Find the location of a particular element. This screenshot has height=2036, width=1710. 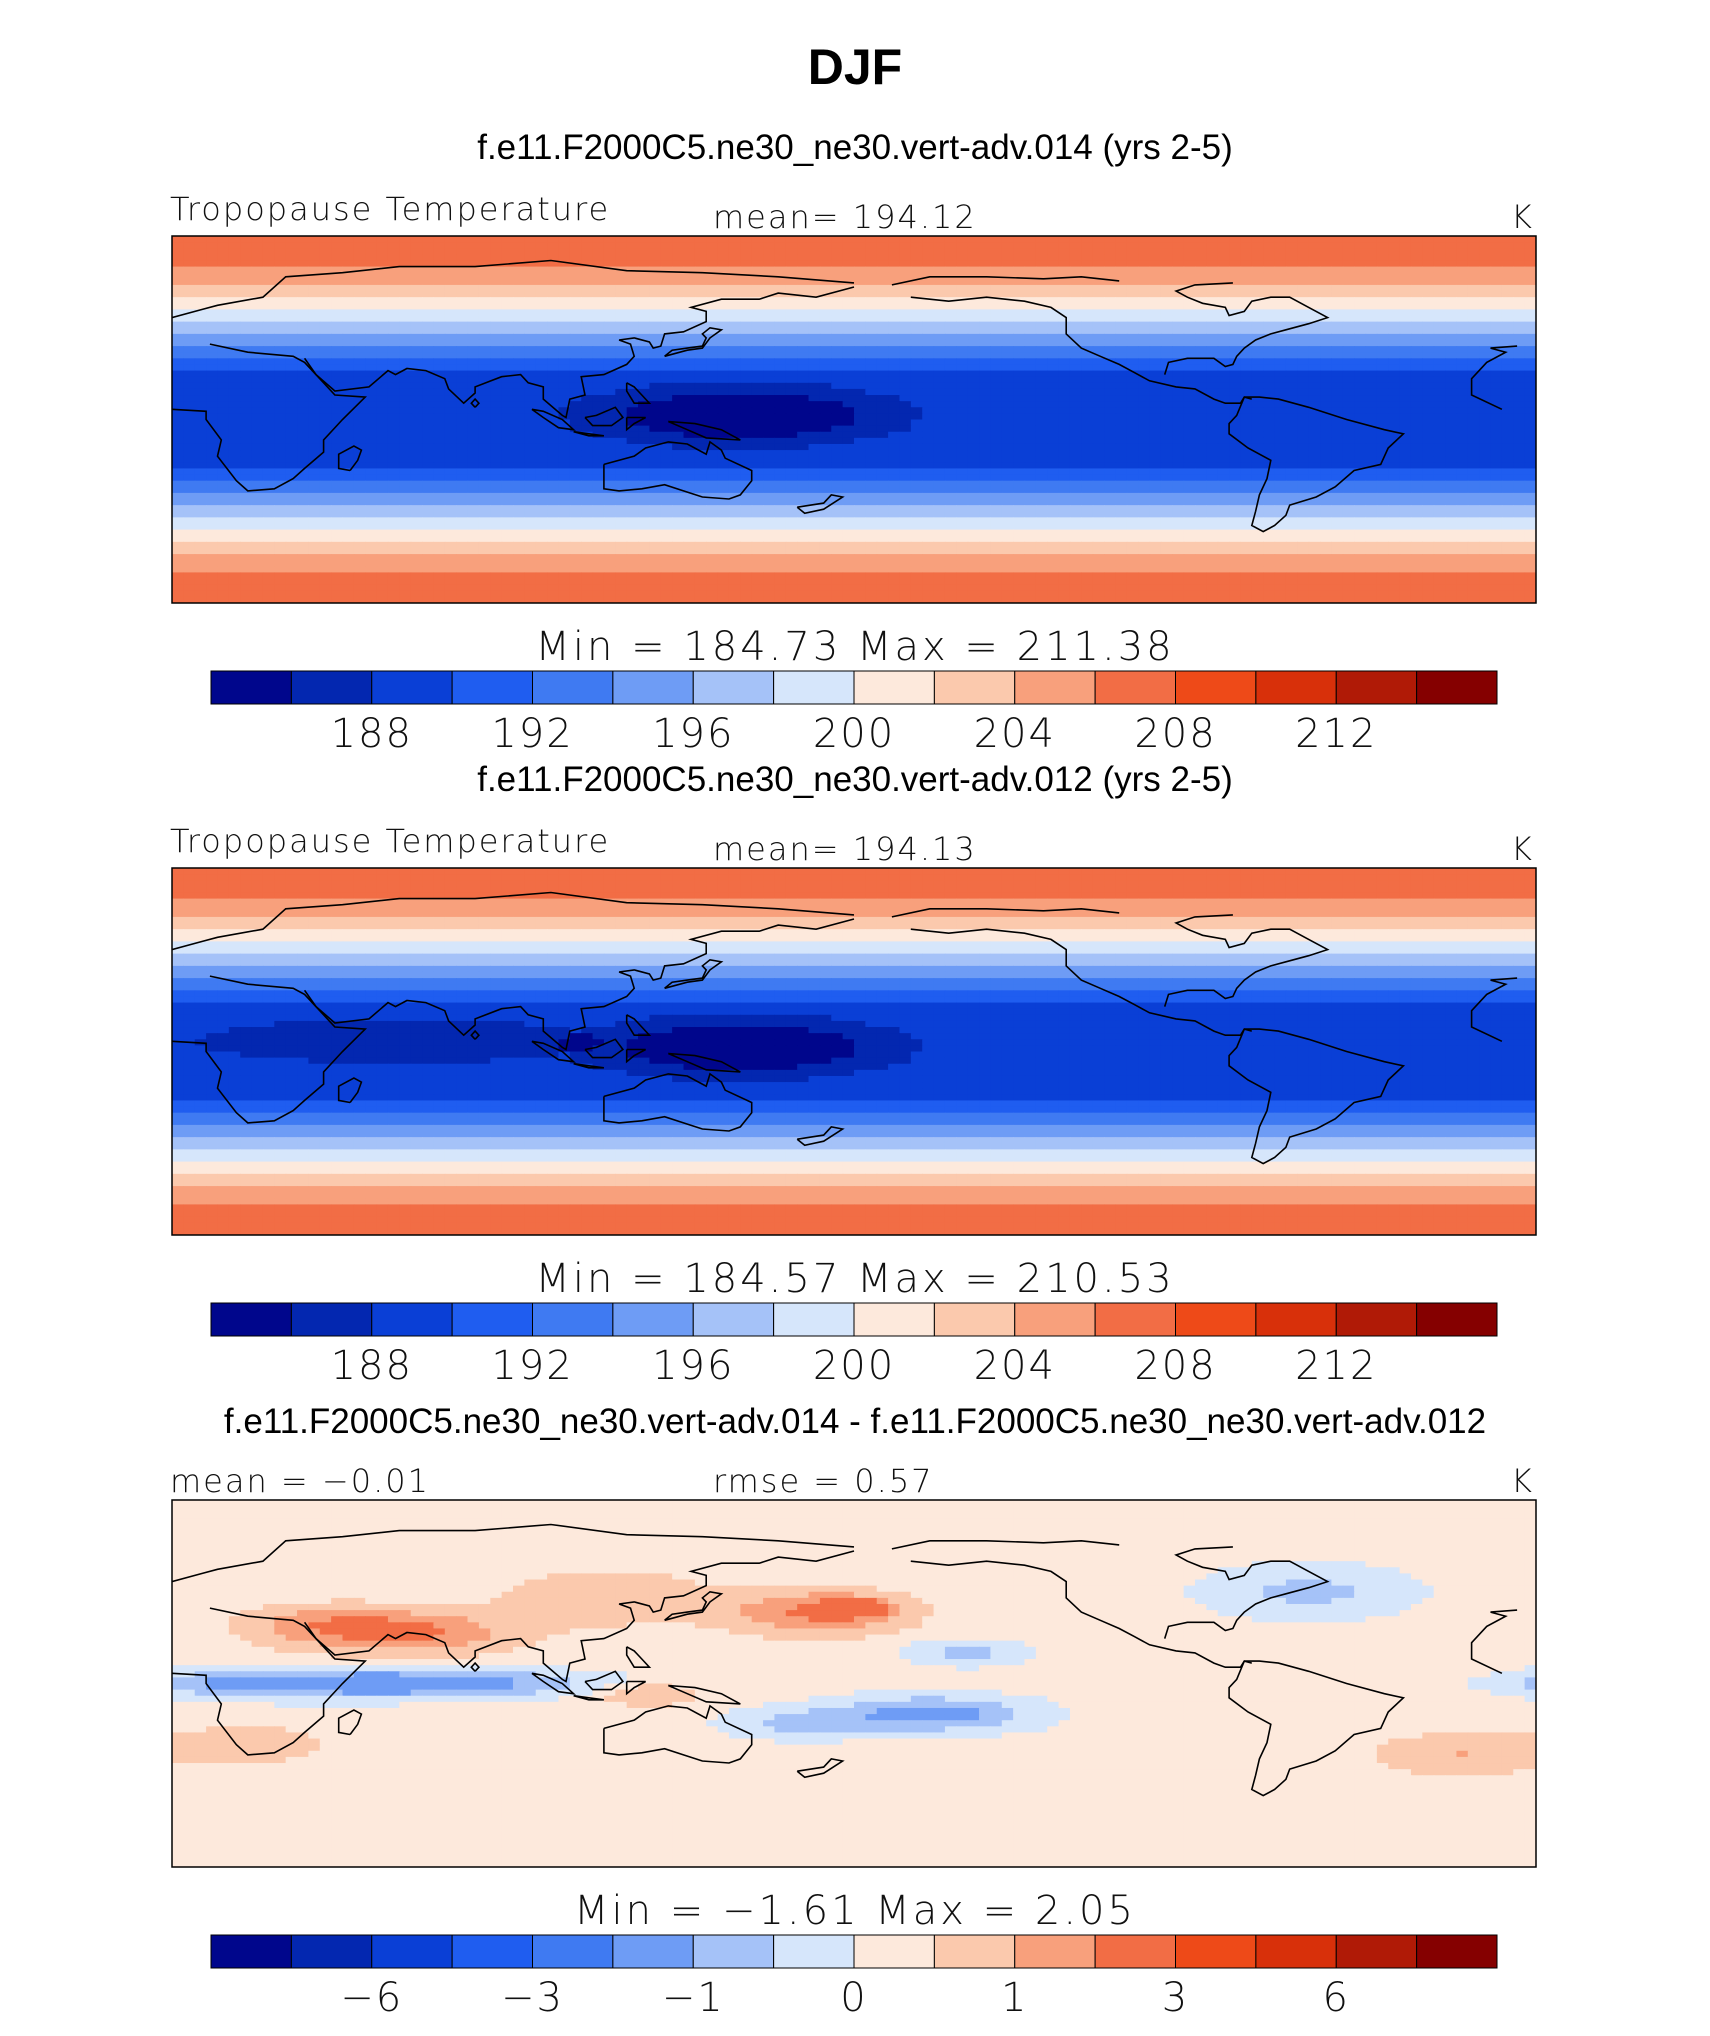

panel-1-map is located at coordinates (854, 419).